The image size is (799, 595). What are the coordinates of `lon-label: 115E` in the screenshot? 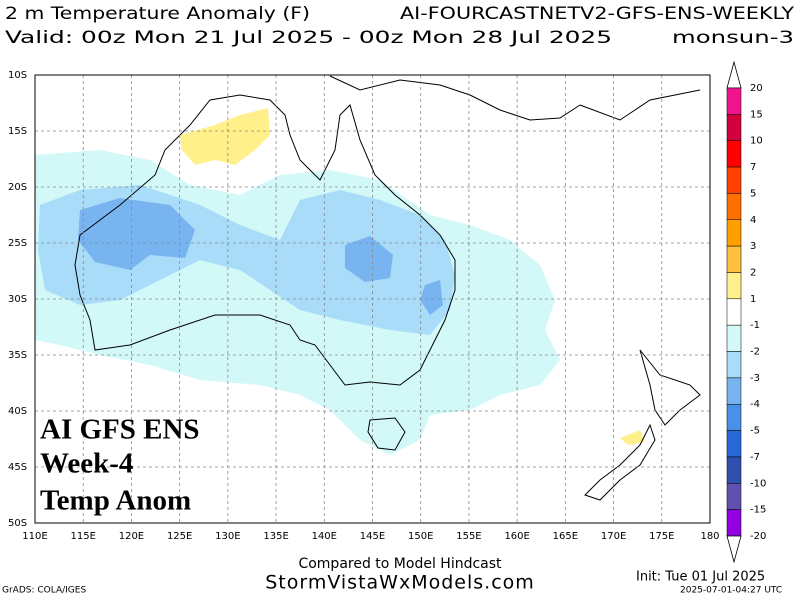 It's located at (83, 536).